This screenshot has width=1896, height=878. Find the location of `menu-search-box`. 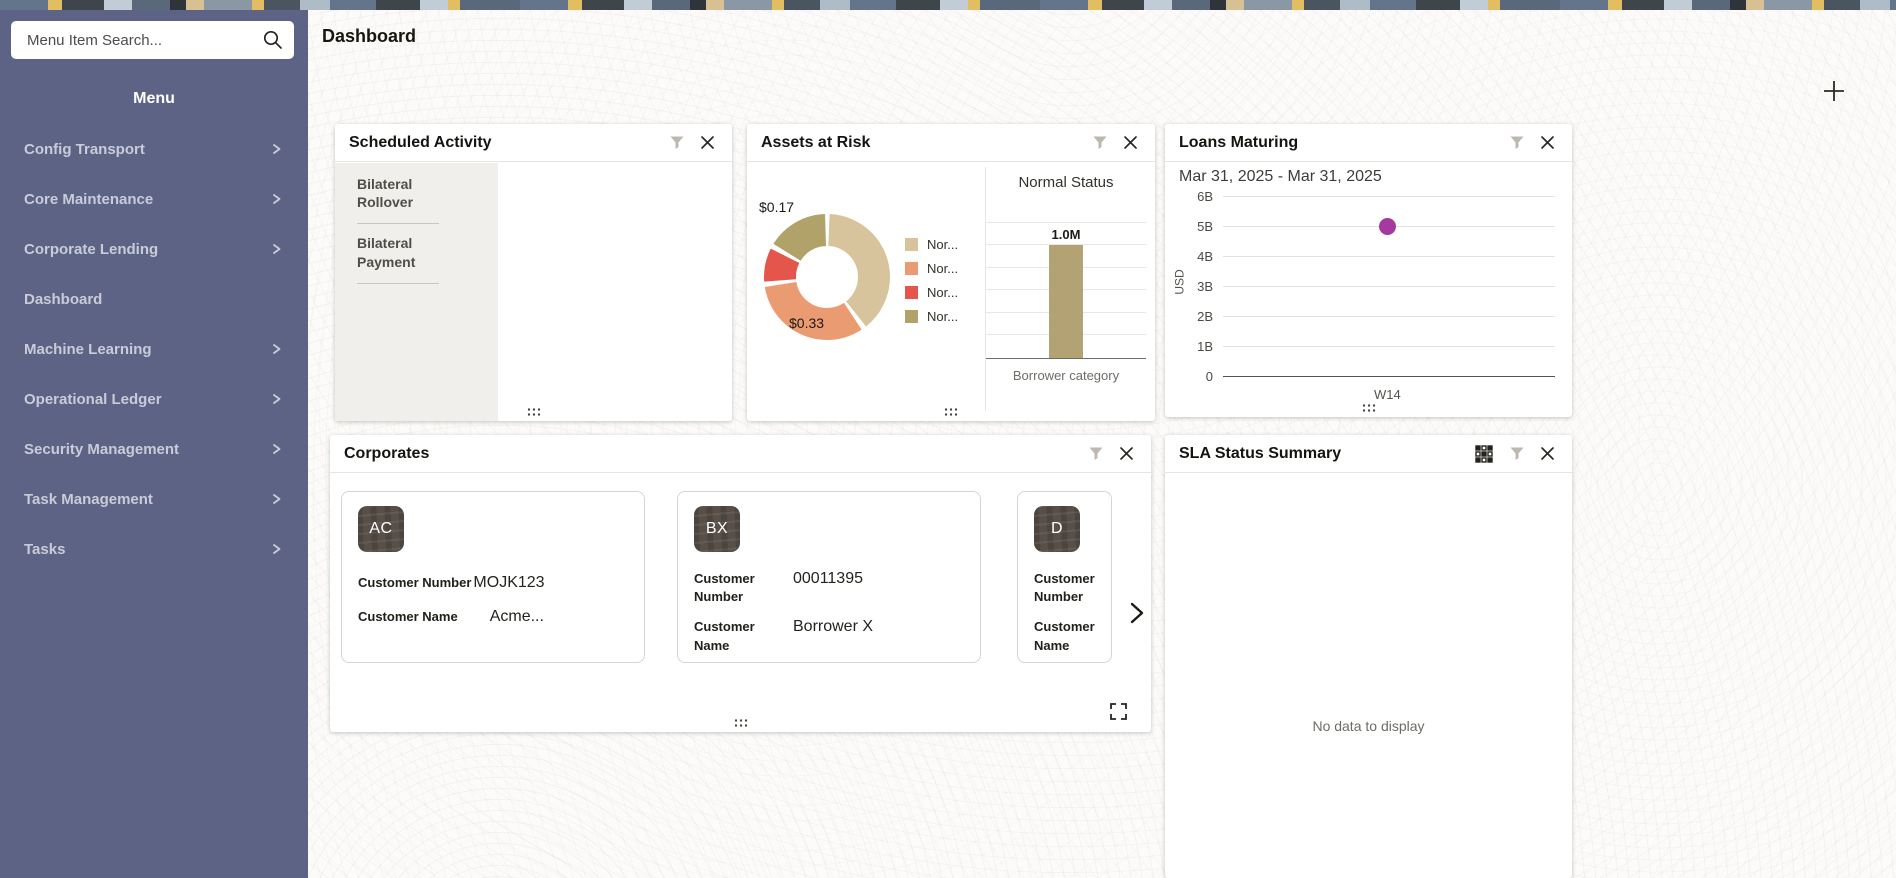

menu-search-box is located at coordinates (152, 40).